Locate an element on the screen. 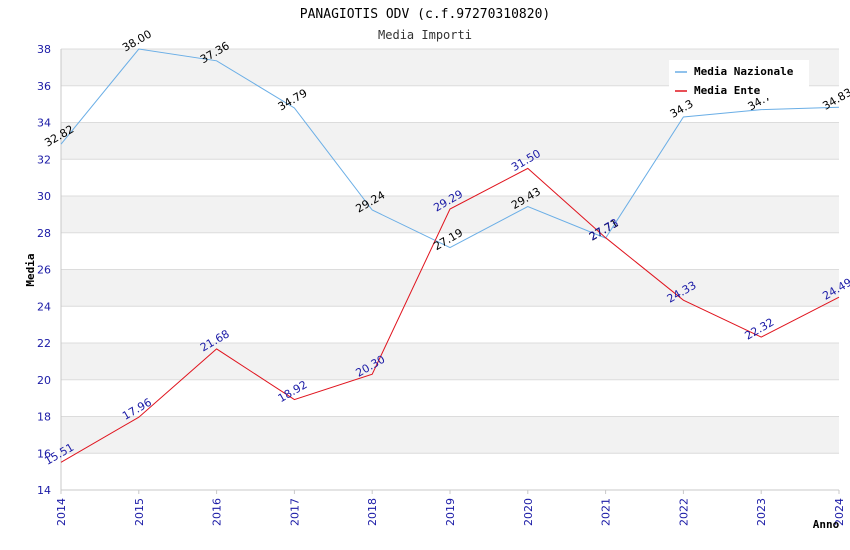  x-tick-label: 2023 is located at coordinates (761, 512).